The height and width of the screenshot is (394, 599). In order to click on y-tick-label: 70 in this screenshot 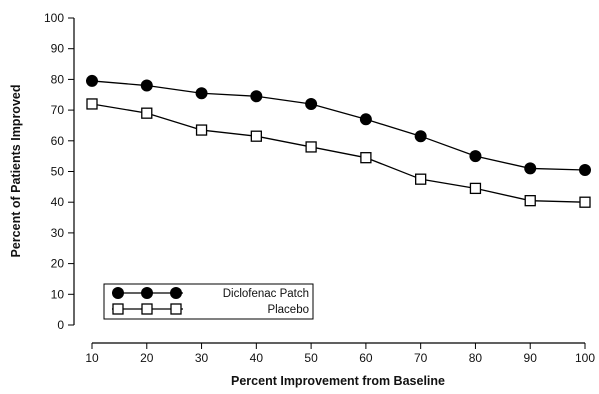, I will do `click(58, 110)`.